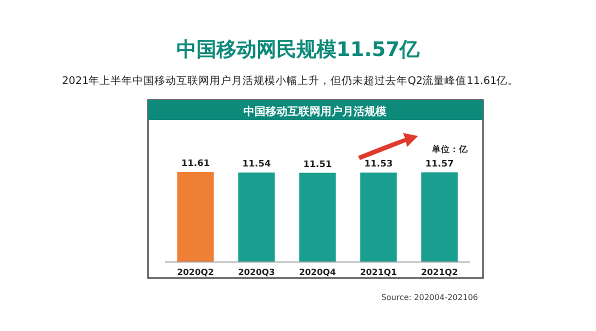 Image resolution: width=596 pixels, height=331 pixels. Describe the element at coordinates (378, 273) in the screenshot. I see `x-tick-label: 2021Q1` at that location.